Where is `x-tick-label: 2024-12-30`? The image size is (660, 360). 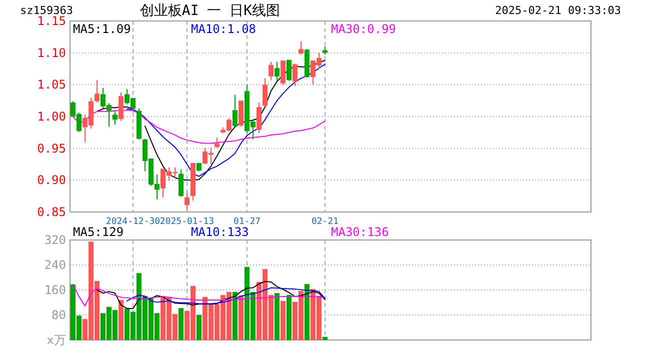
x-tick-label: 2024-12-30 is located at coordinates (133, 222).